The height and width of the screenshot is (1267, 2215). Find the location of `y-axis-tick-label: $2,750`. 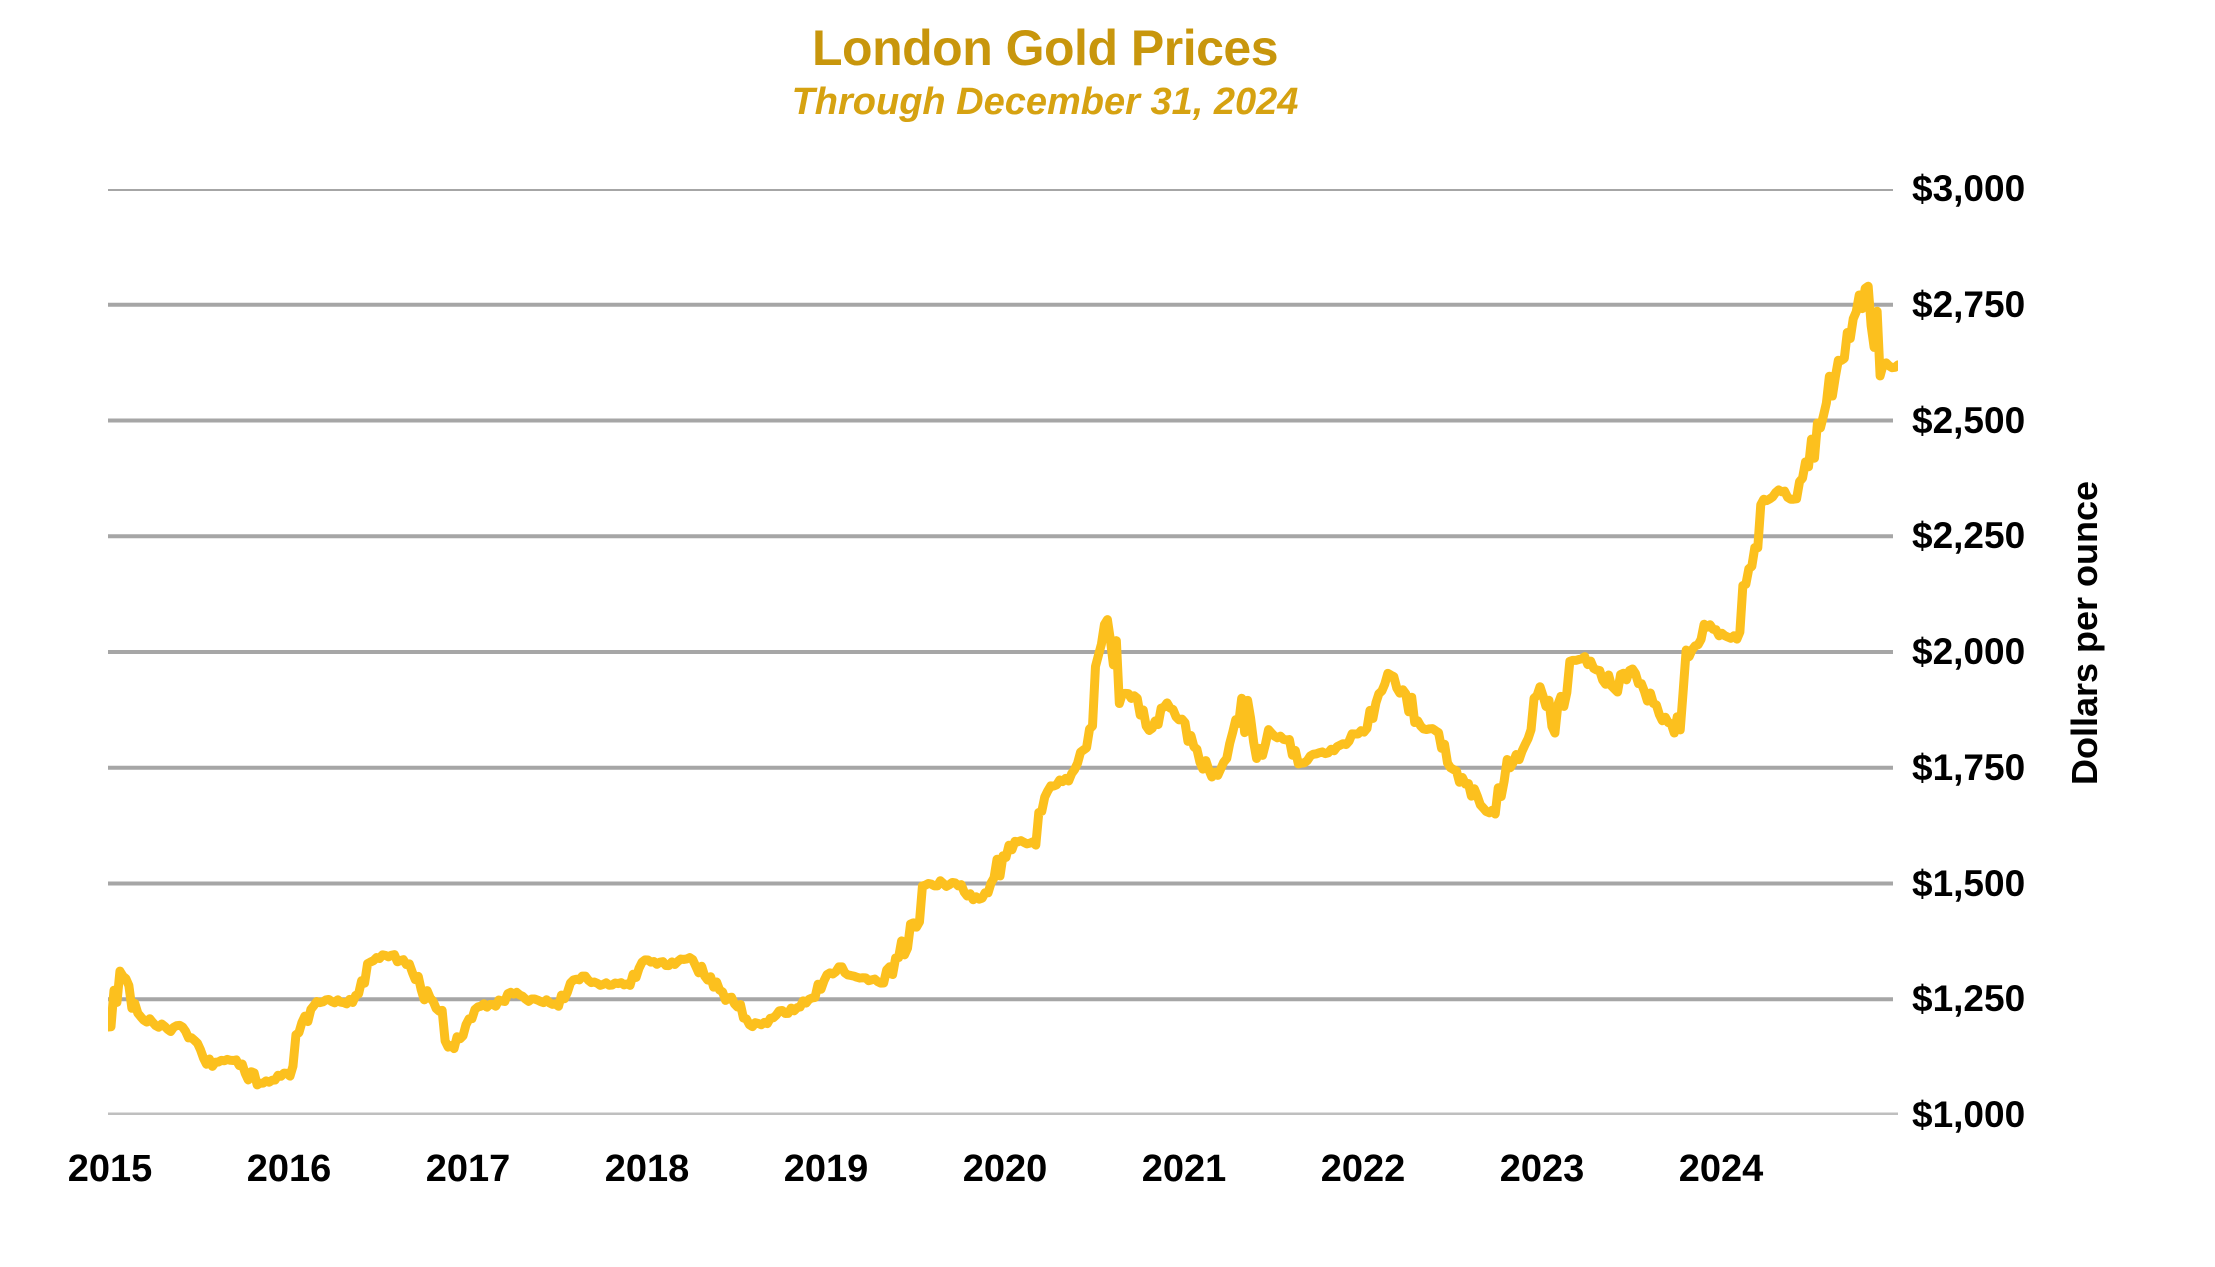

y-axis-tick-label: $2,750 is located at coordinates (1969, 304).